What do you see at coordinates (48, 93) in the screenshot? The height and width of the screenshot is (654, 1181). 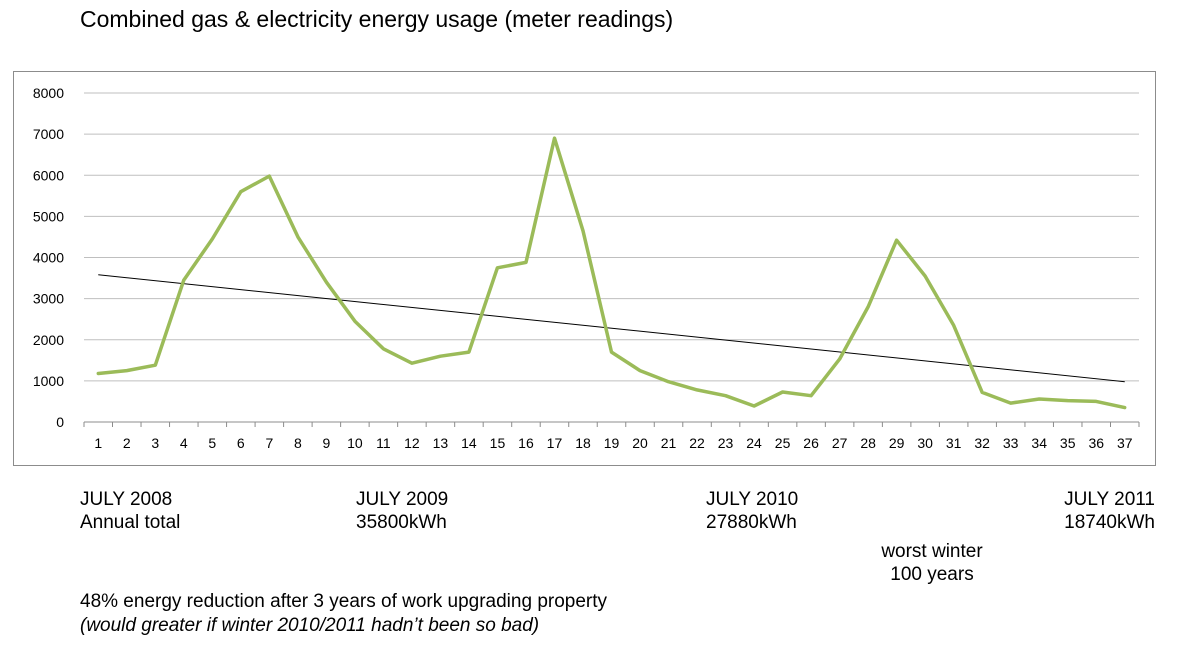 I see `y-tick-label: 8000` at bounding box center [48, 93].